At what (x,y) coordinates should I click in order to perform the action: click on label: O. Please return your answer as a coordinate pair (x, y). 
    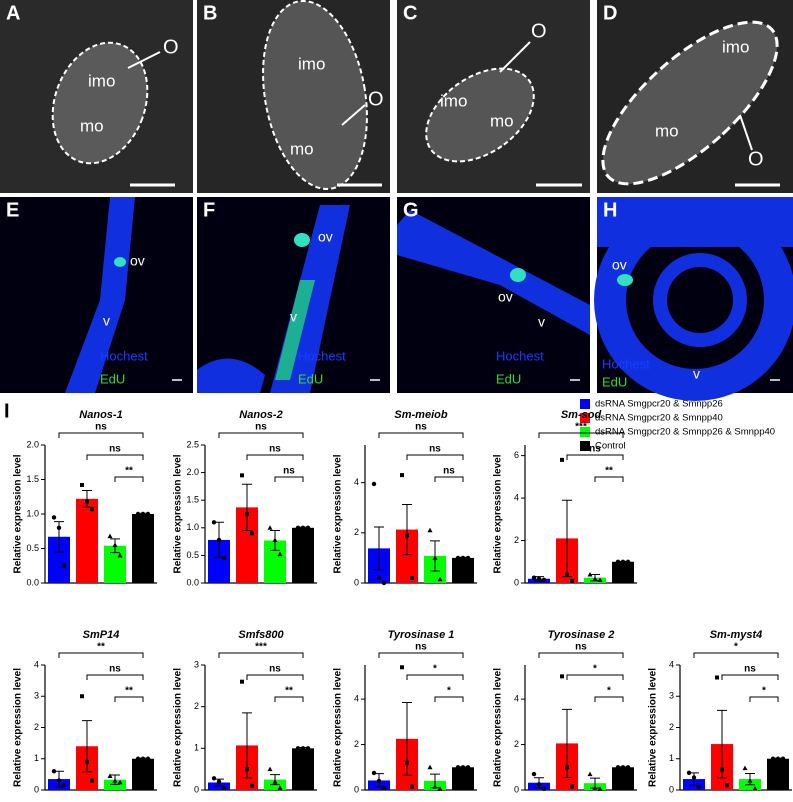
    Looking at the image, I should click on (376, 99).